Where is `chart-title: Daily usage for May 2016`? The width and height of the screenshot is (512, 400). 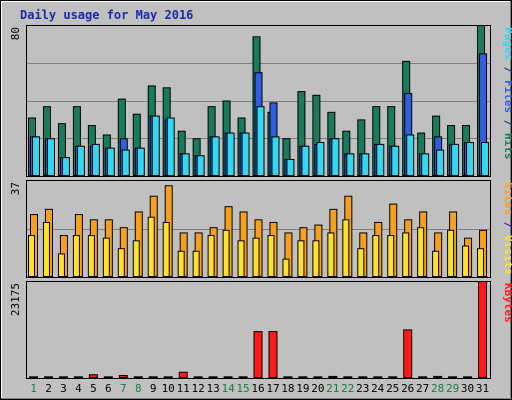
chart-title: Daily usage for May 2016 is located at coordinates (106, 15).